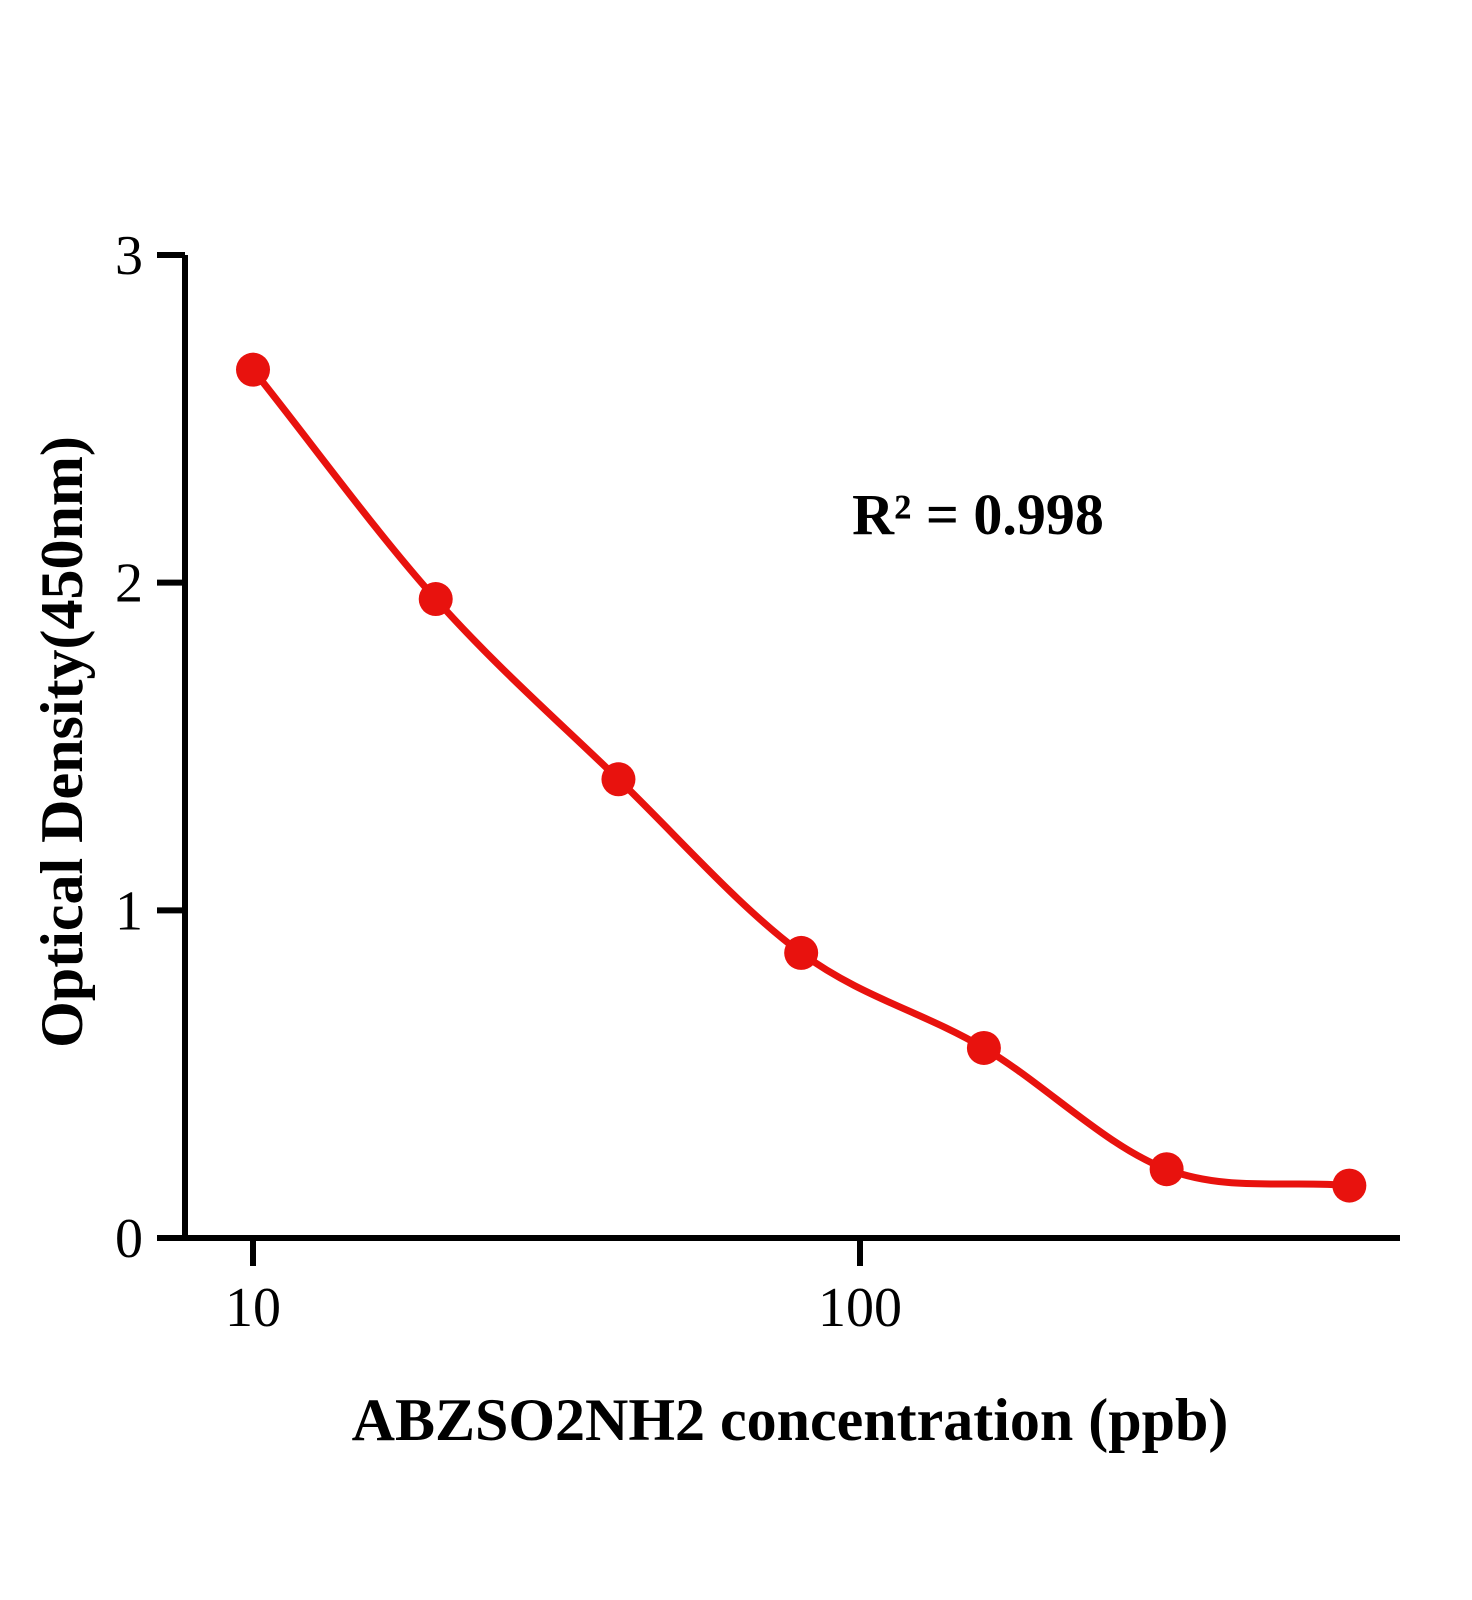  I want to click on r-squared-annotation: R² = 0.998, so click(978, 514).